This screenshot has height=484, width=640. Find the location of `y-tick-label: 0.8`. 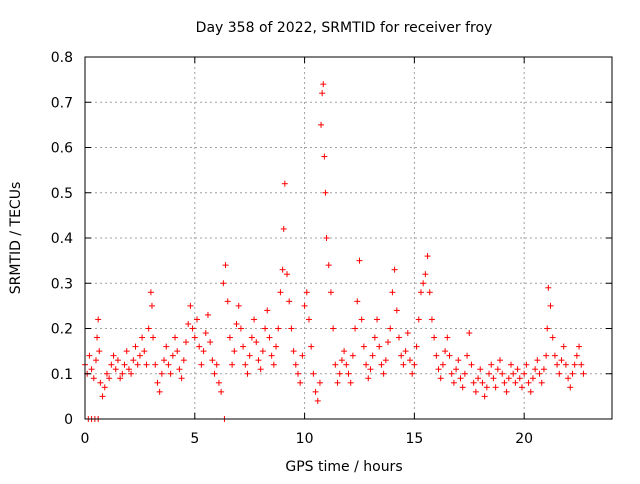

y-tick-label: 0.8 is located at coordinates (62, 58).